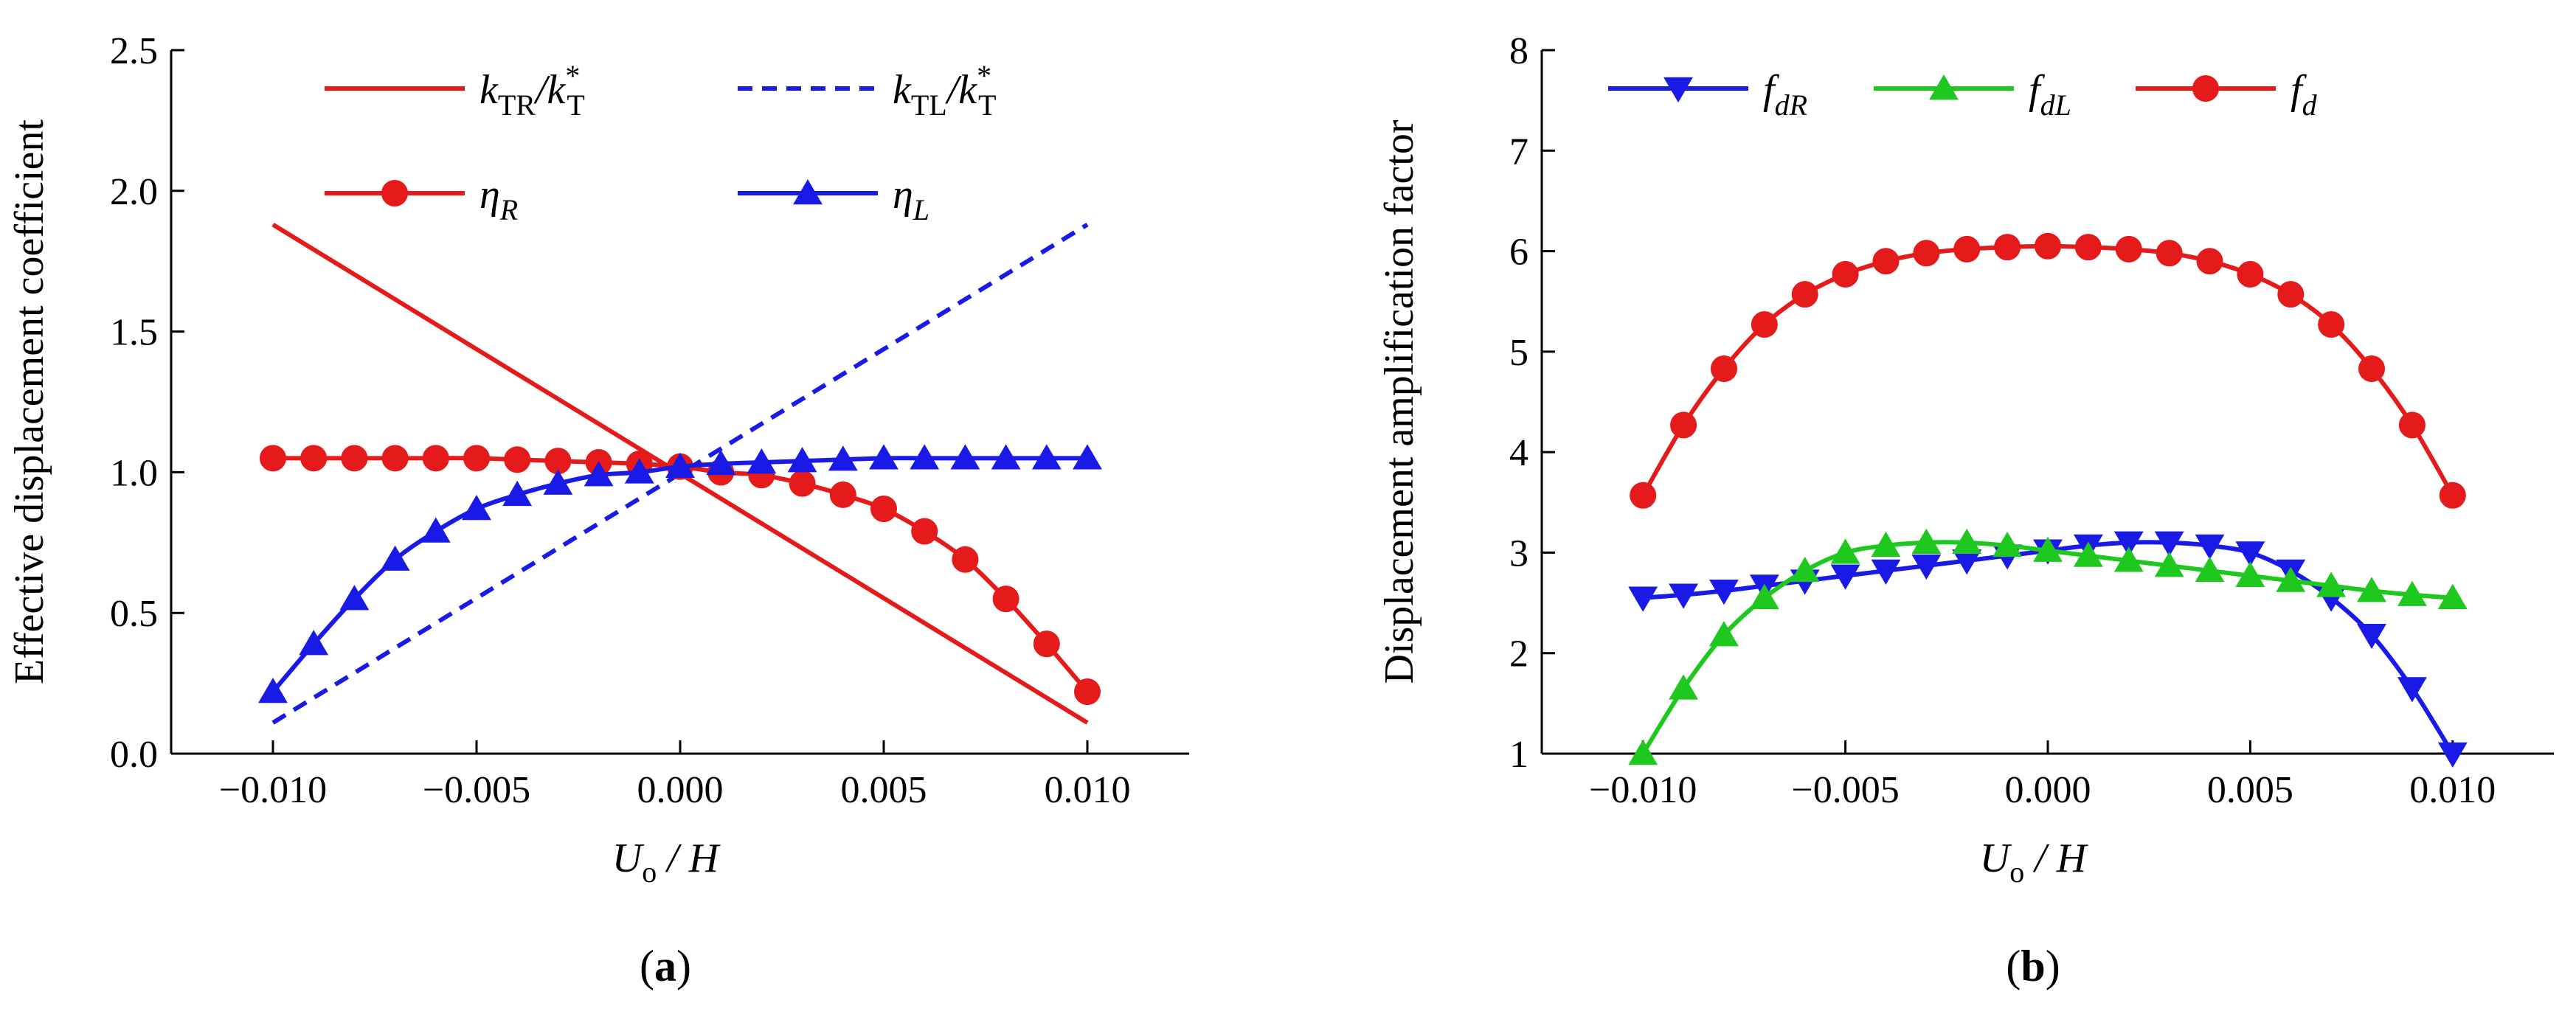 This screenshot has width=2576, height=1011. What do you see at coordinates (30, 401) in the screenshot?
I see `y-axis-title: Effective displacement coefficient` at bounding box center [30, 401].